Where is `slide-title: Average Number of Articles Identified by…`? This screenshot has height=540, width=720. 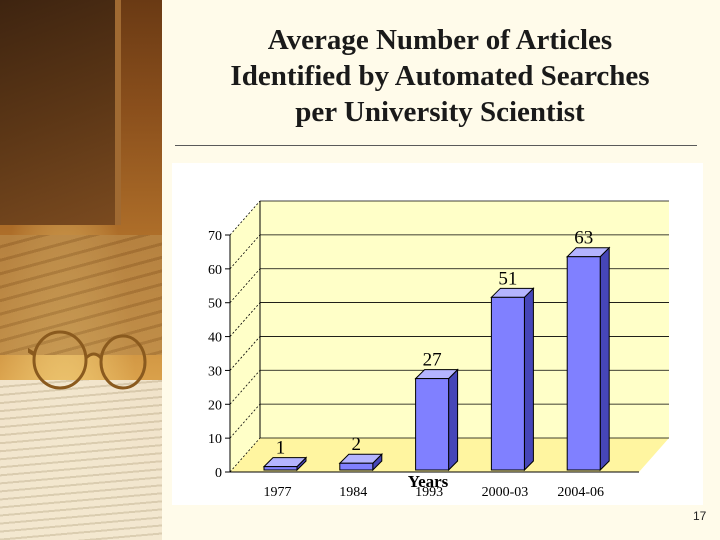 slide-title: Average Number of Articles Identified by… is located at coordinates (440, 76).